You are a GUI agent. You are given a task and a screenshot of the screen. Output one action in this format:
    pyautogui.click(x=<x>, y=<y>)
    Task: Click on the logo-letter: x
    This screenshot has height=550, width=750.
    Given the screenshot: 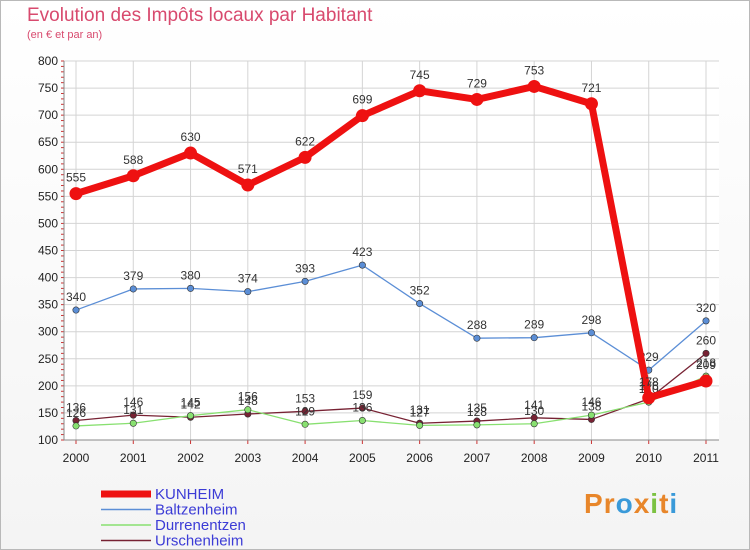 What is the action you would take?
    pyautogui.click(x=642, y=503)
    